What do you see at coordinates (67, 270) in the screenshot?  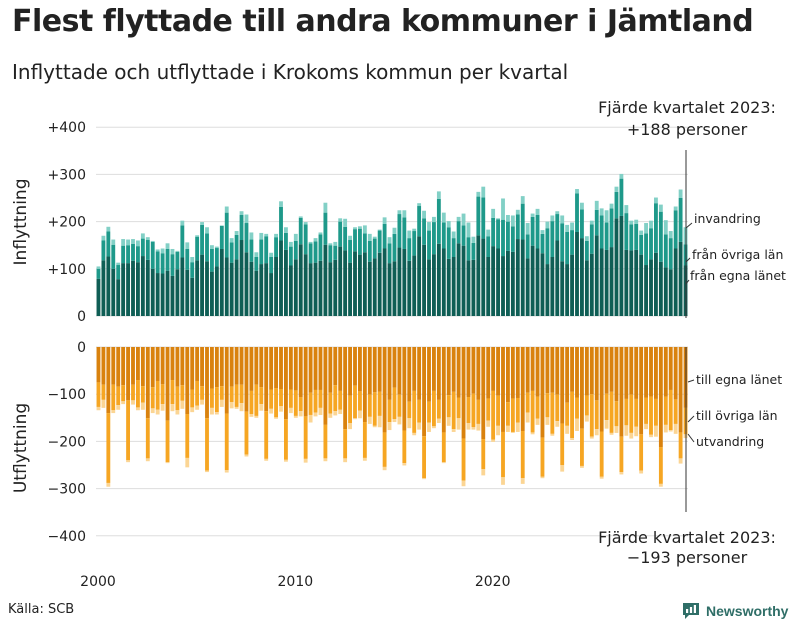 I see `in-ytick-label: +100` at bounding box center [67, 270].